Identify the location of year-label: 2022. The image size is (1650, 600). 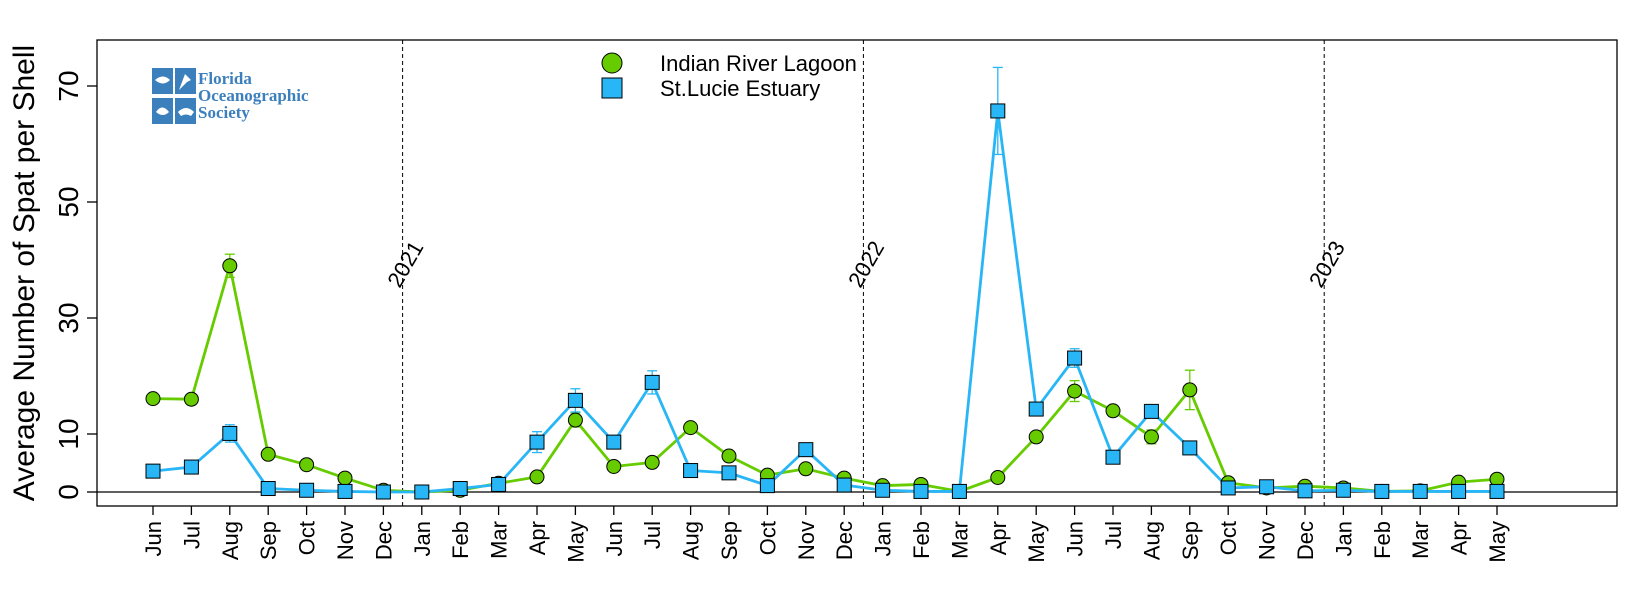
(866, 264).